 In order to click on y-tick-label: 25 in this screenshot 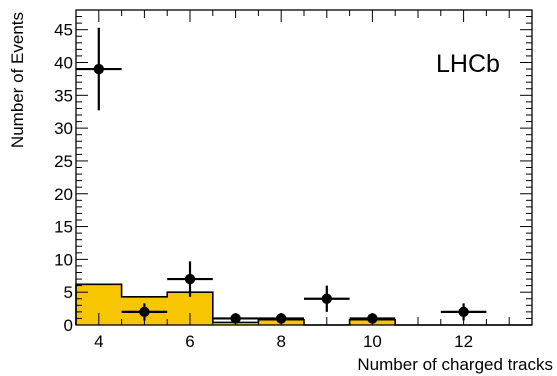, I will do `click(63, 161)`.